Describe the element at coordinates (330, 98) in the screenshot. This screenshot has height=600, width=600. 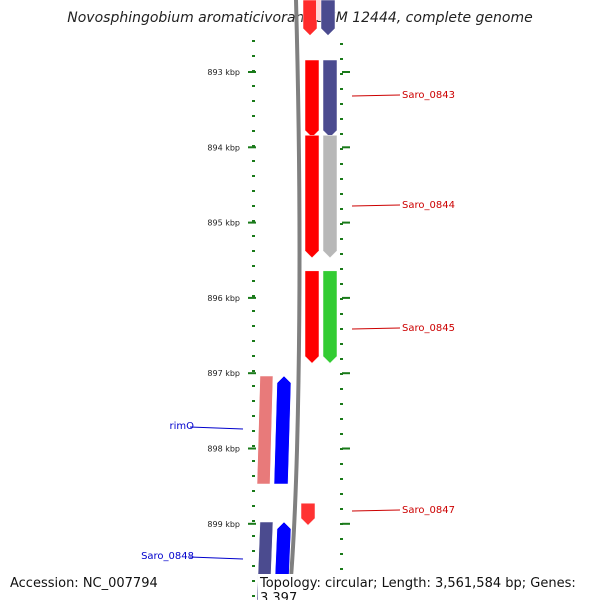
I see `gene-saro_0843-product` at that location.